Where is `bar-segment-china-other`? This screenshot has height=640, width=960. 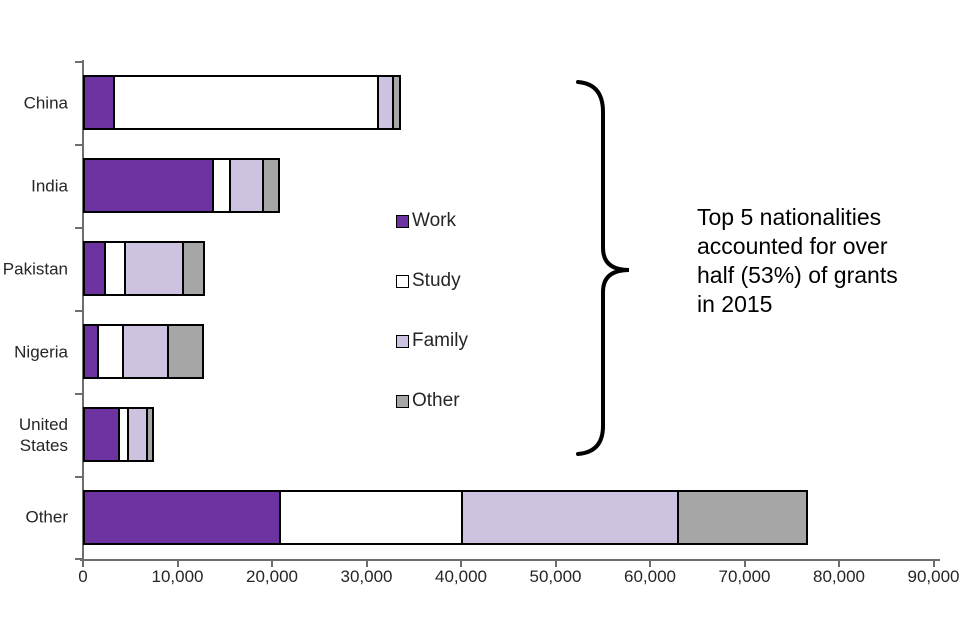
bar-segment-china-other is located at coordinates (396, 103).